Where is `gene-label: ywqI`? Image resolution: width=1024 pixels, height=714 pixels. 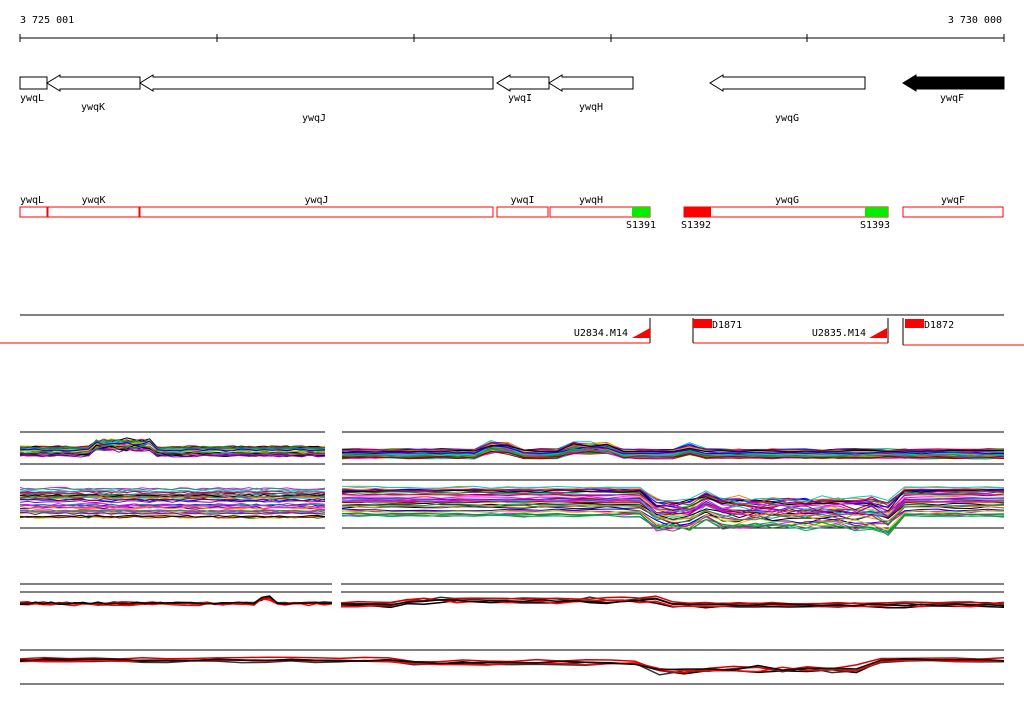 gene-label: ywqI is located at coordinates (520, 98).